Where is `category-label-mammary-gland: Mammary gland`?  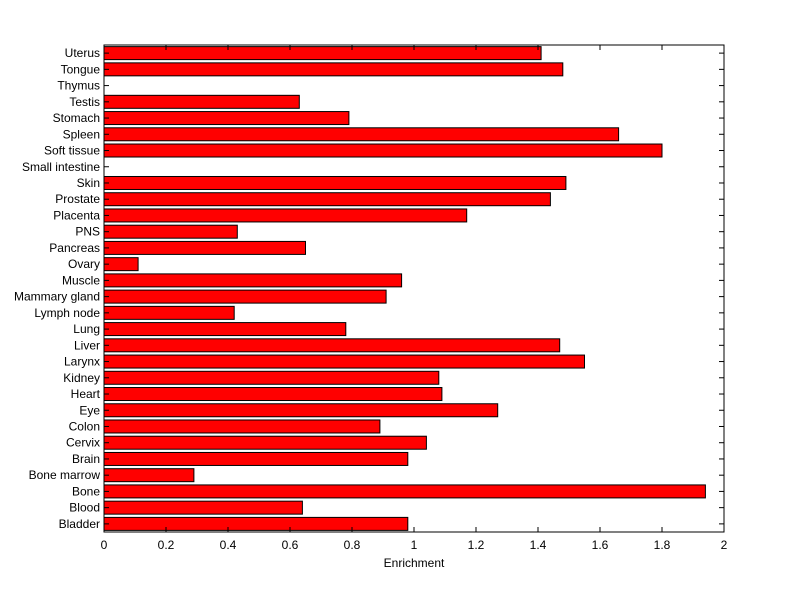
category-label-mammary-gland: Mammary gland is located at coordinates (57, 297).